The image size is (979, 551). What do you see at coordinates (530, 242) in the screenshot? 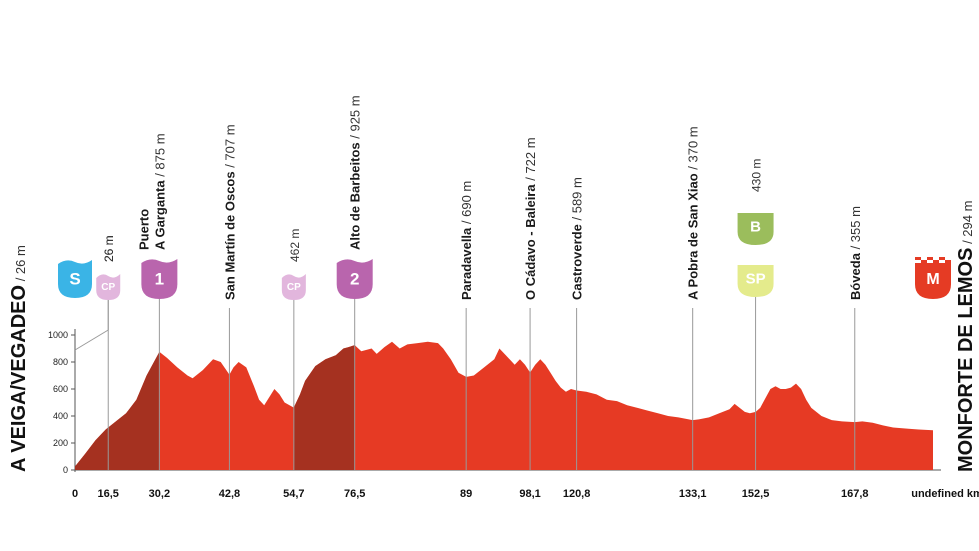
I see `waypoint-name: O Cádavo - Baleira` at bounding box center [530, 242].